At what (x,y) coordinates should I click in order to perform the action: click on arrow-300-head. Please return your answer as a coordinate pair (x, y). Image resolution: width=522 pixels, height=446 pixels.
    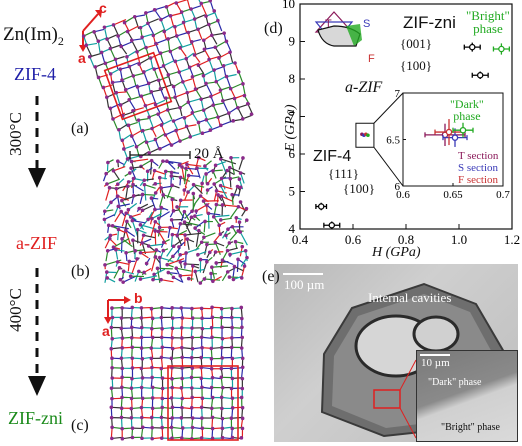
    Looking at the image, I should click on (37, 178).